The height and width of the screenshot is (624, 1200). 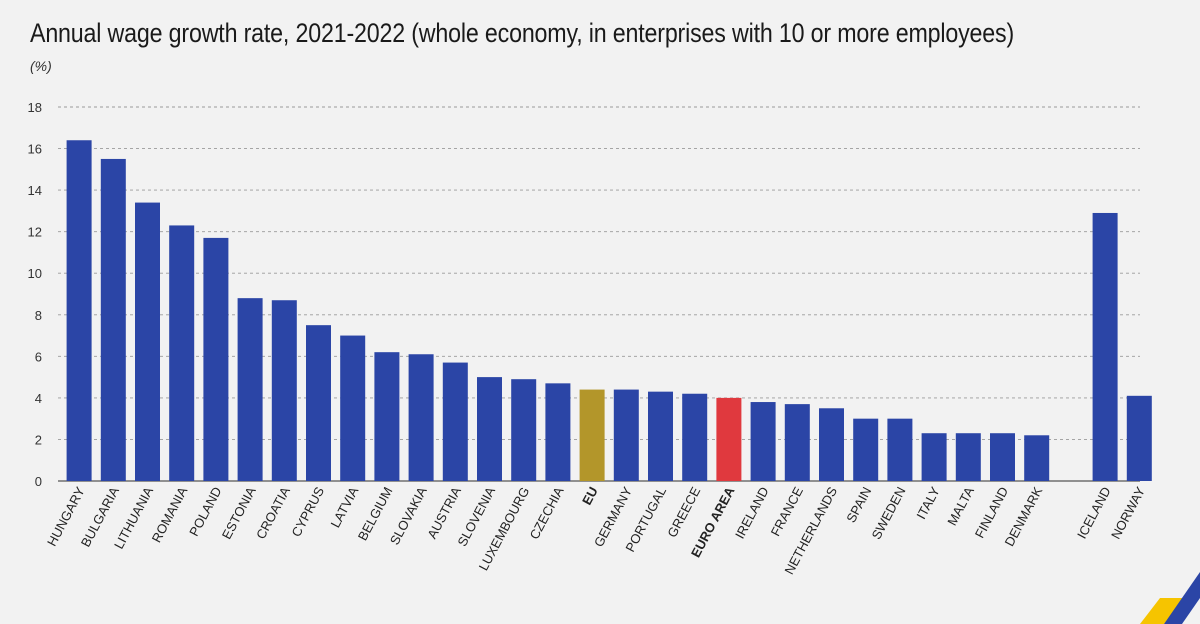 I want to click on y-axis-ticks: 0 2 4 6 8 10 12 14 16 18, so click(x=35, y=294).